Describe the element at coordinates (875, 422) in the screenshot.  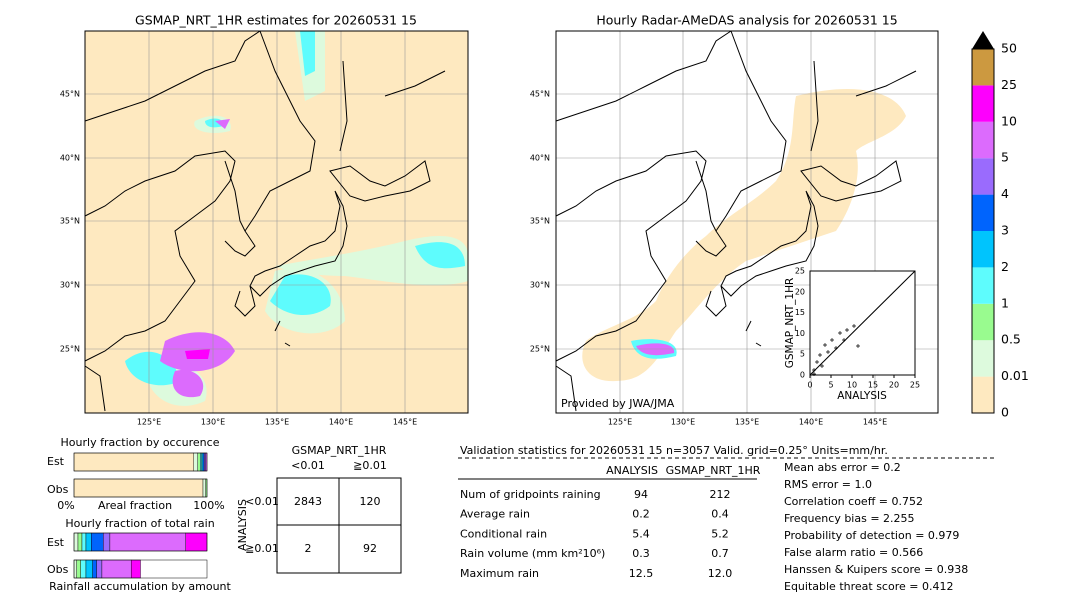
I see `lon-label: 145°E` at that location.